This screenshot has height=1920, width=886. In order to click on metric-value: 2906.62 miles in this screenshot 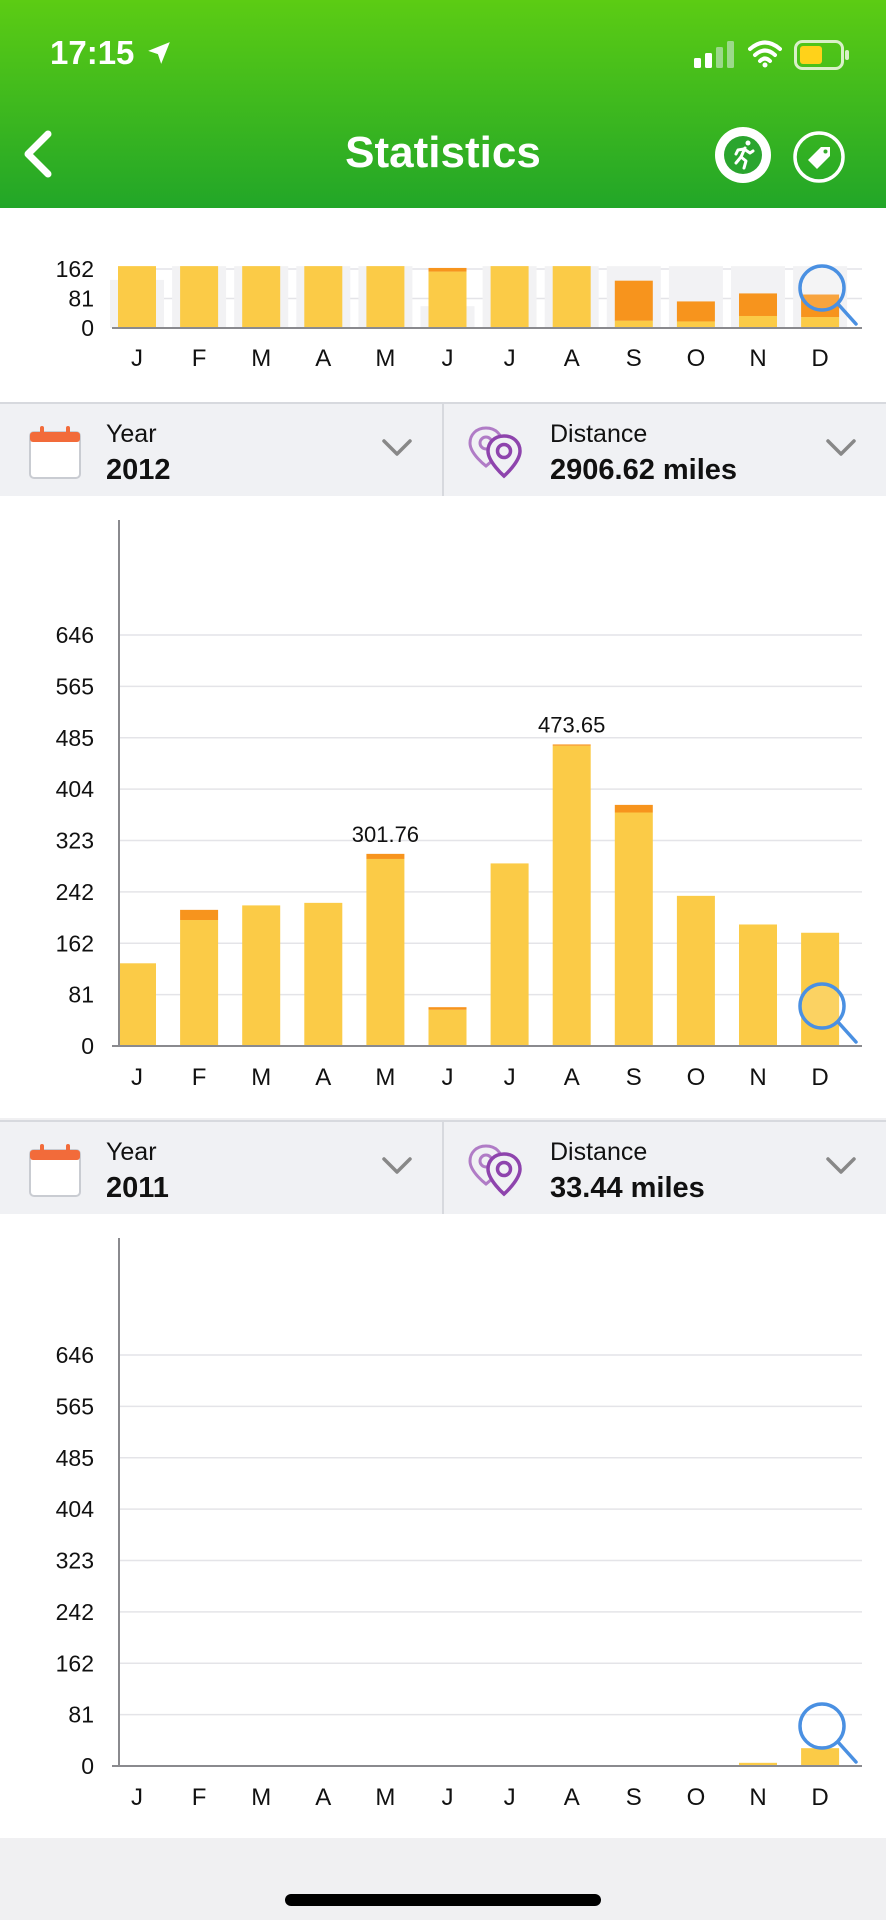, I will do `click(644, 470)`.